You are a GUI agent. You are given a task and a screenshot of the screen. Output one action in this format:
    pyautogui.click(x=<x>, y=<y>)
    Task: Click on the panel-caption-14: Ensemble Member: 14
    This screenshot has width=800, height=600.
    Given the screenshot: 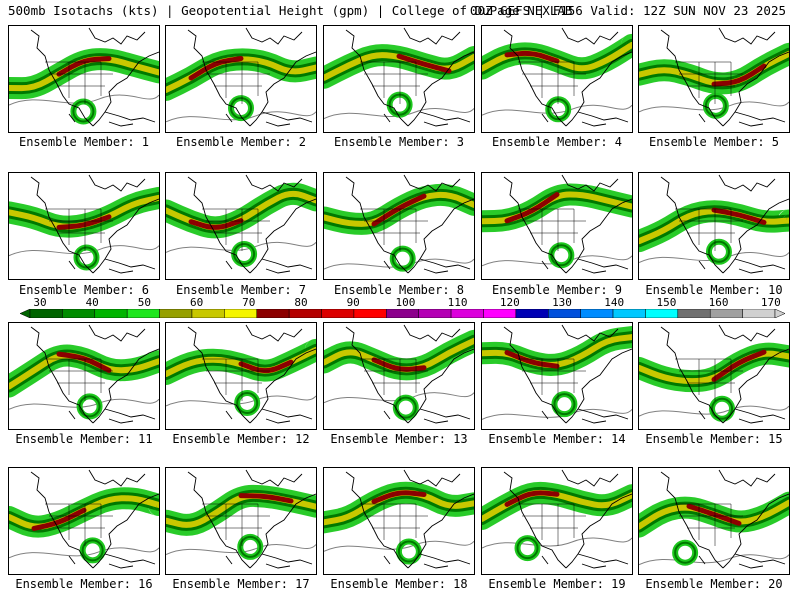 What is the action you would take?
    pyautogui.click(x=557, y=439)
    